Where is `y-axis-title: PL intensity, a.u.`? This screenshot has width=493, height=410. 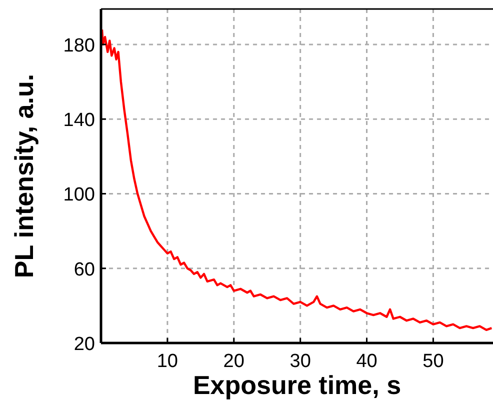 y-axis-title: PL intensity, a.u. is located at coordinates (24, 176).